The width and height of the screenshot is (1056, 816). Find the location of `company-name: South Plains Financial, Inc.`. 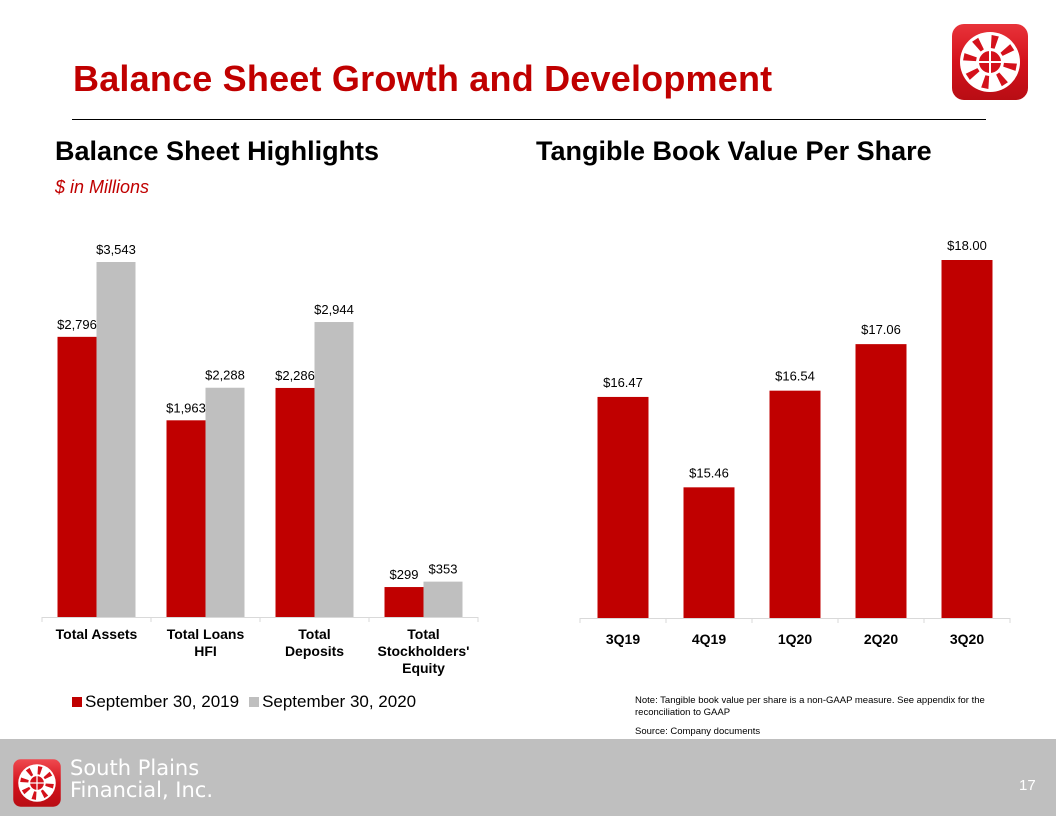

company-name: South Plains Financial, Inc. is located at coordinates (141, 779).